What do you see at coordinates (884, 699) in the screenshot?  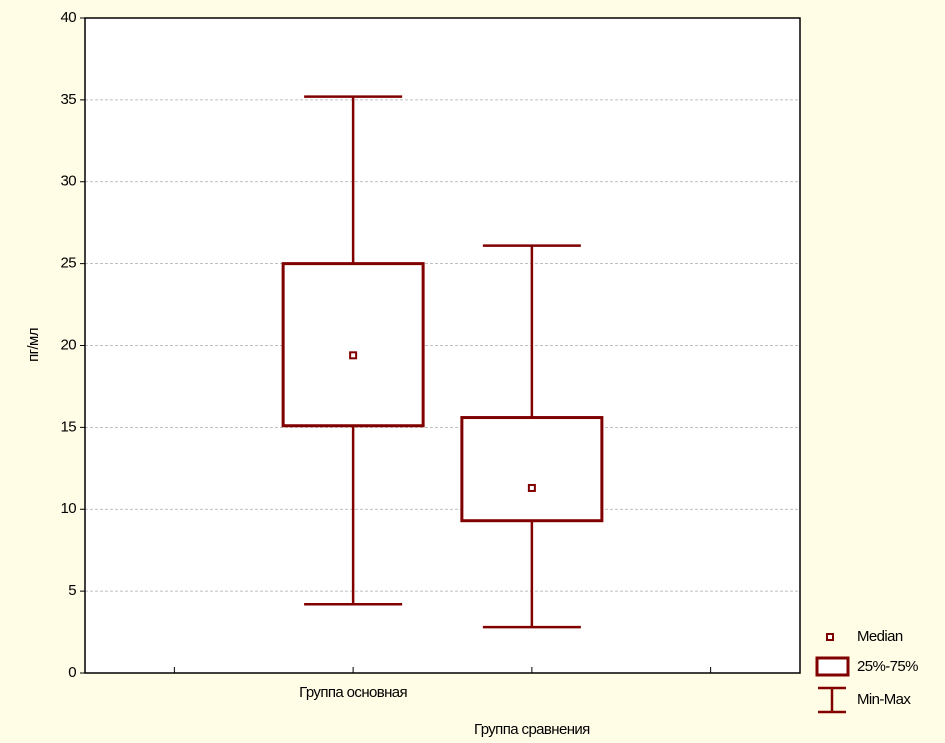 I see `legend-label: Min-Max` at bounding box center [884, 699].